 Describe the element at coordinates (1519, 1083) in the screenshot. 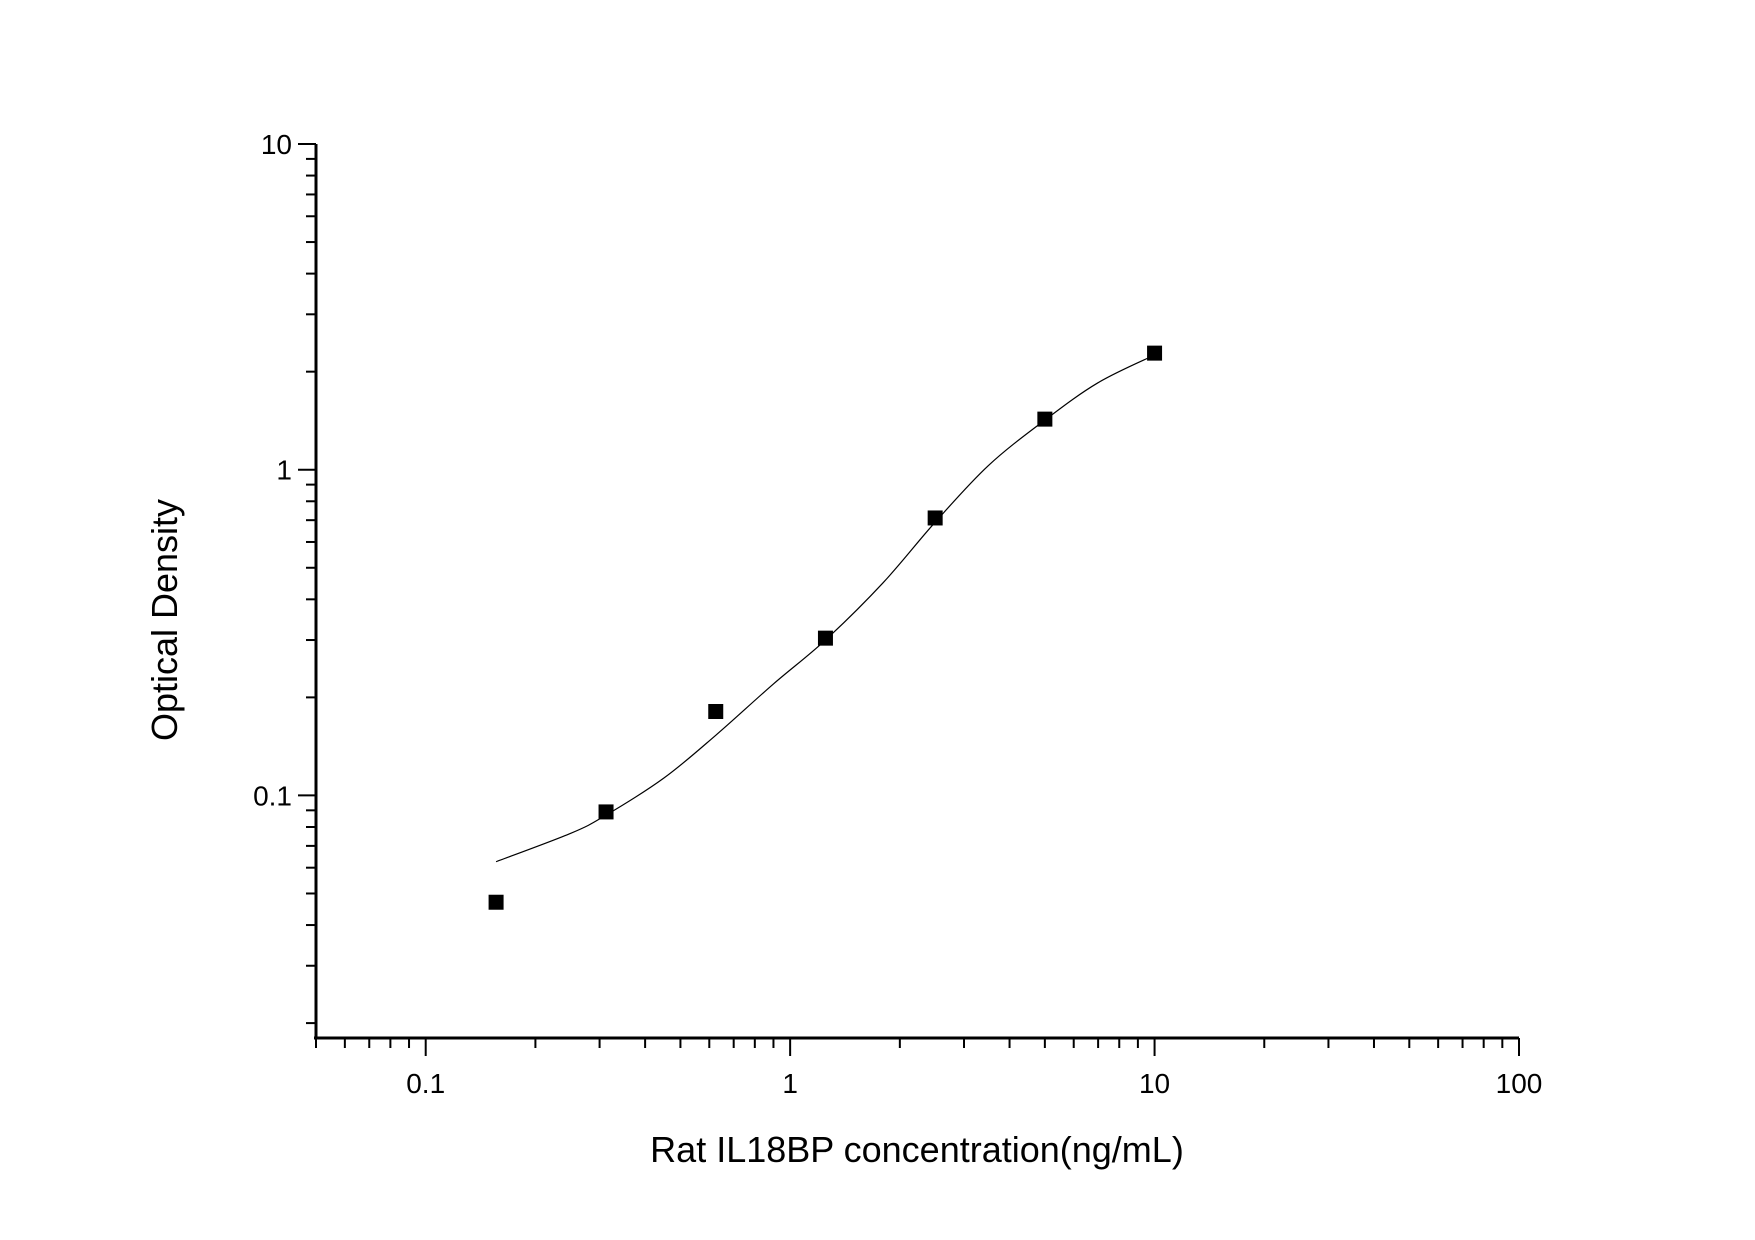

I see `x-tick-label: 100` at that location.